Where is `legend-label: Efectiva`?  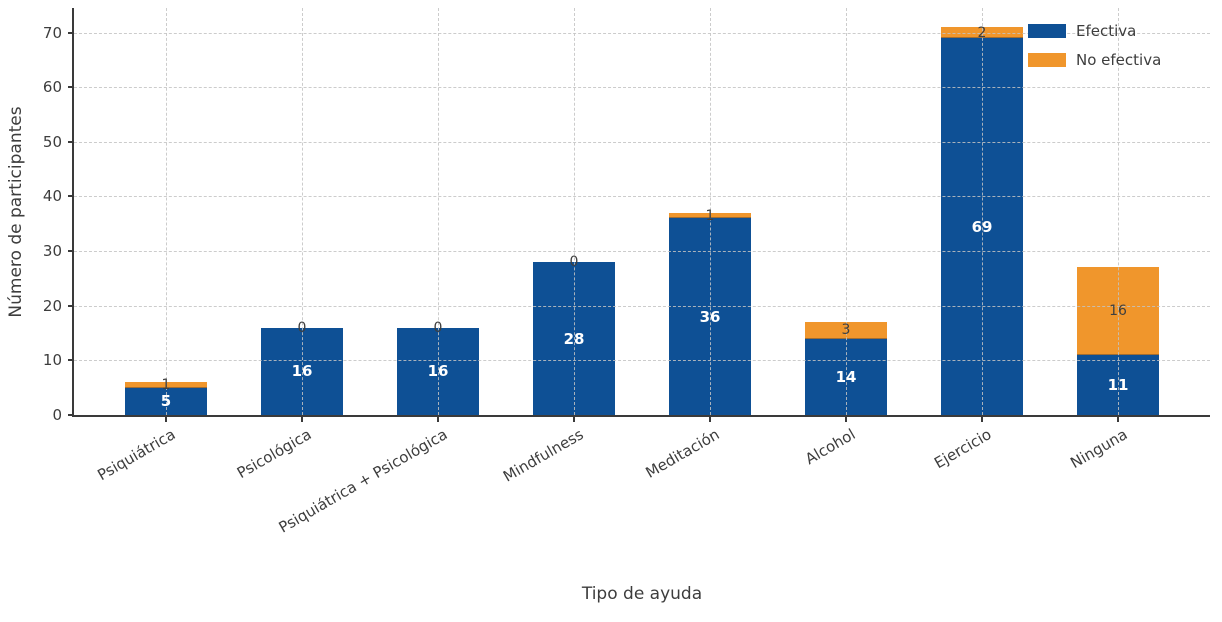
legend-label: Efectiva is located at coordinates (1106, 31).